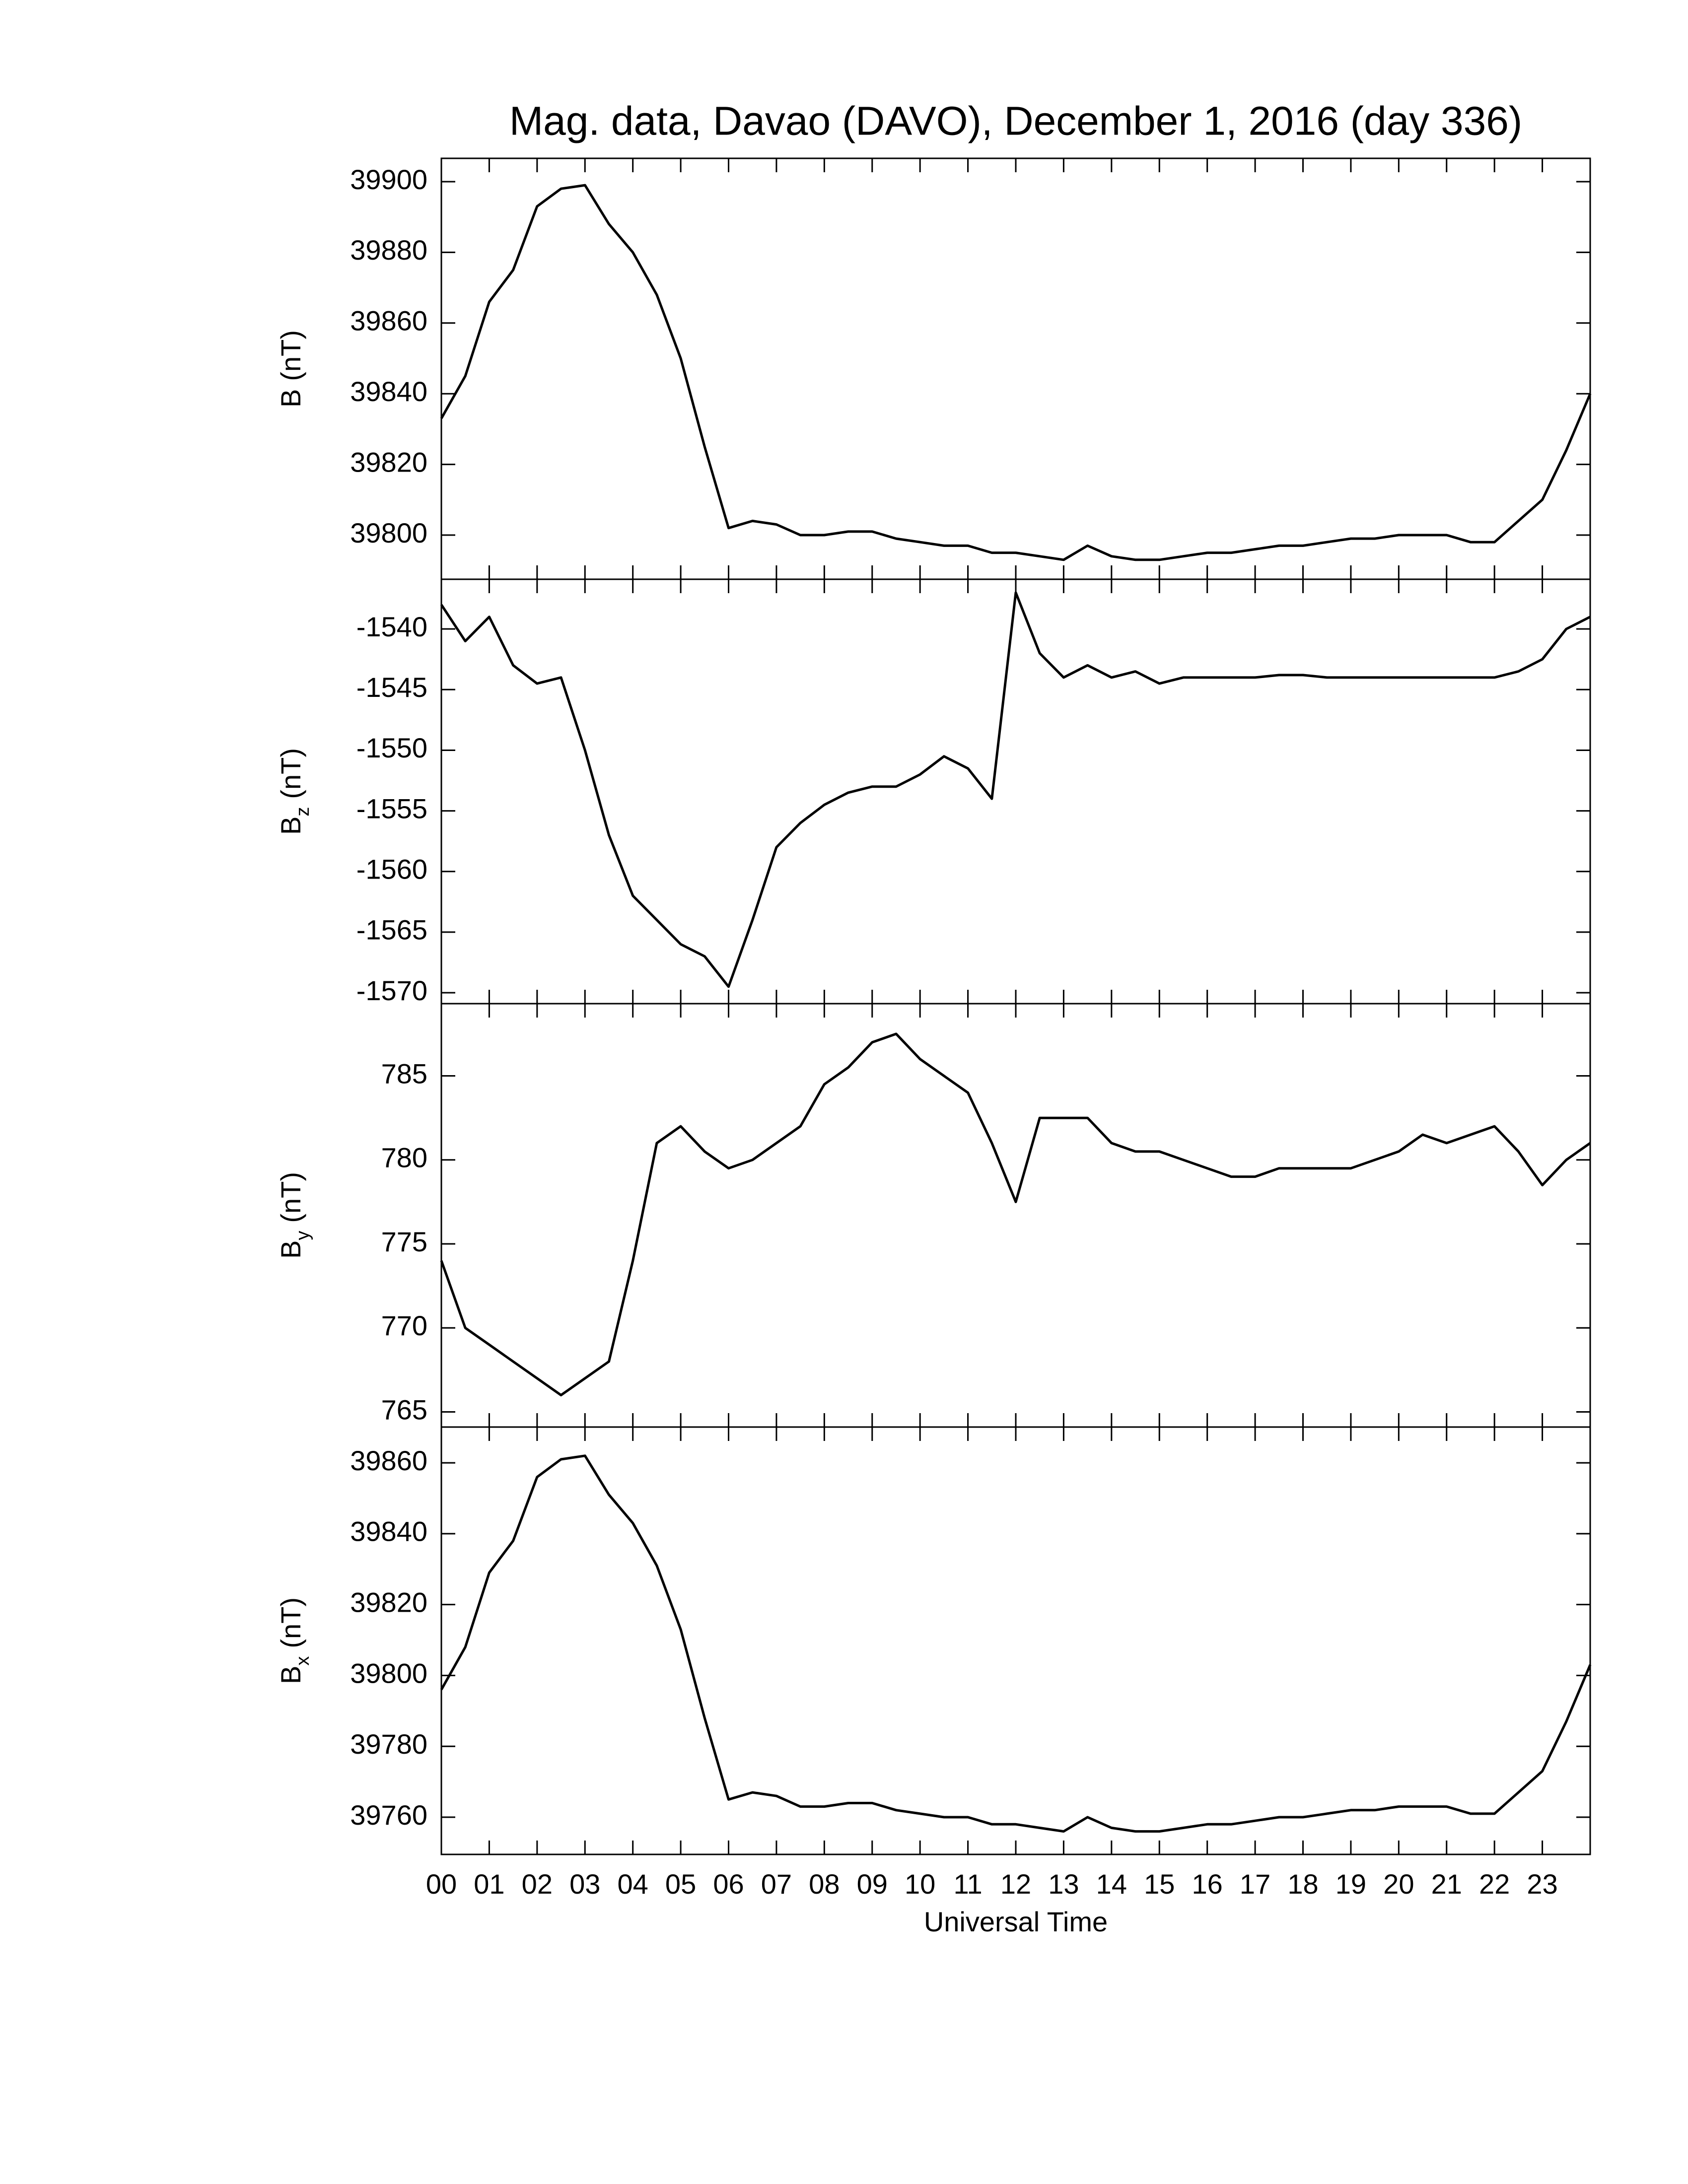 Image resolution: width=1688 pixels, height=2184 pixels. Describe the element at coordinates (537, 1884) in the screenshot. I see `x-tick-label: 02` at that location.